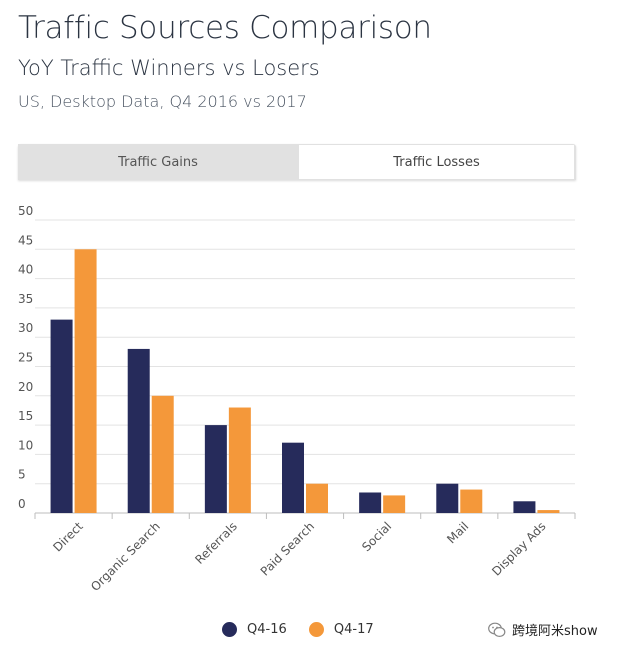  Describe the element at coordinates (162, 101) in the screenshot. I see `chart-description: US, Desktop Data, Q4 2016 vs 2017` at that location.